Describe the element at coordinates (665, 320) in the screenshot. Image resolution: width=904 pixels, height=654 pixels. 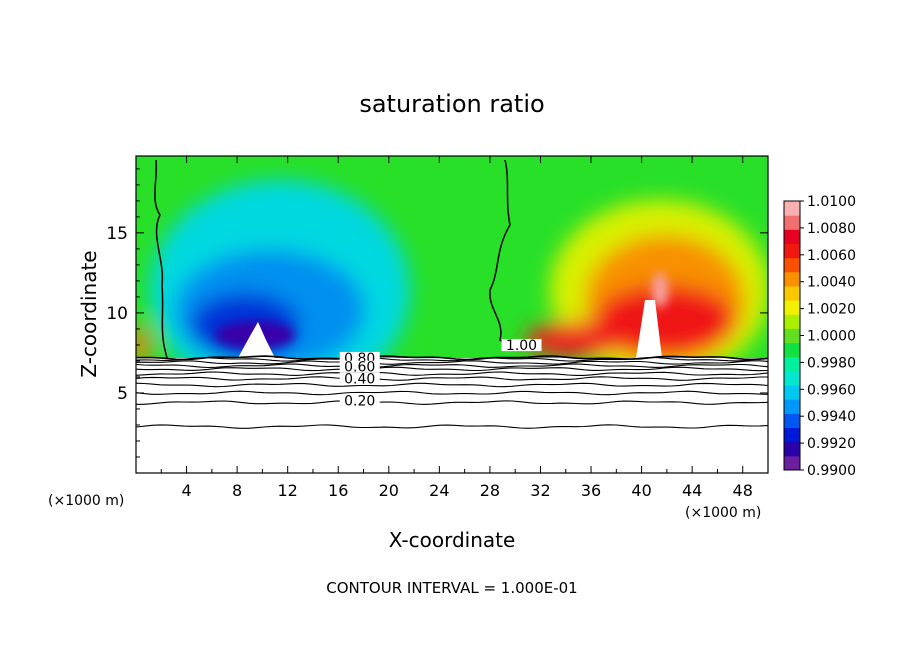
I see `field-red-region` at that location.